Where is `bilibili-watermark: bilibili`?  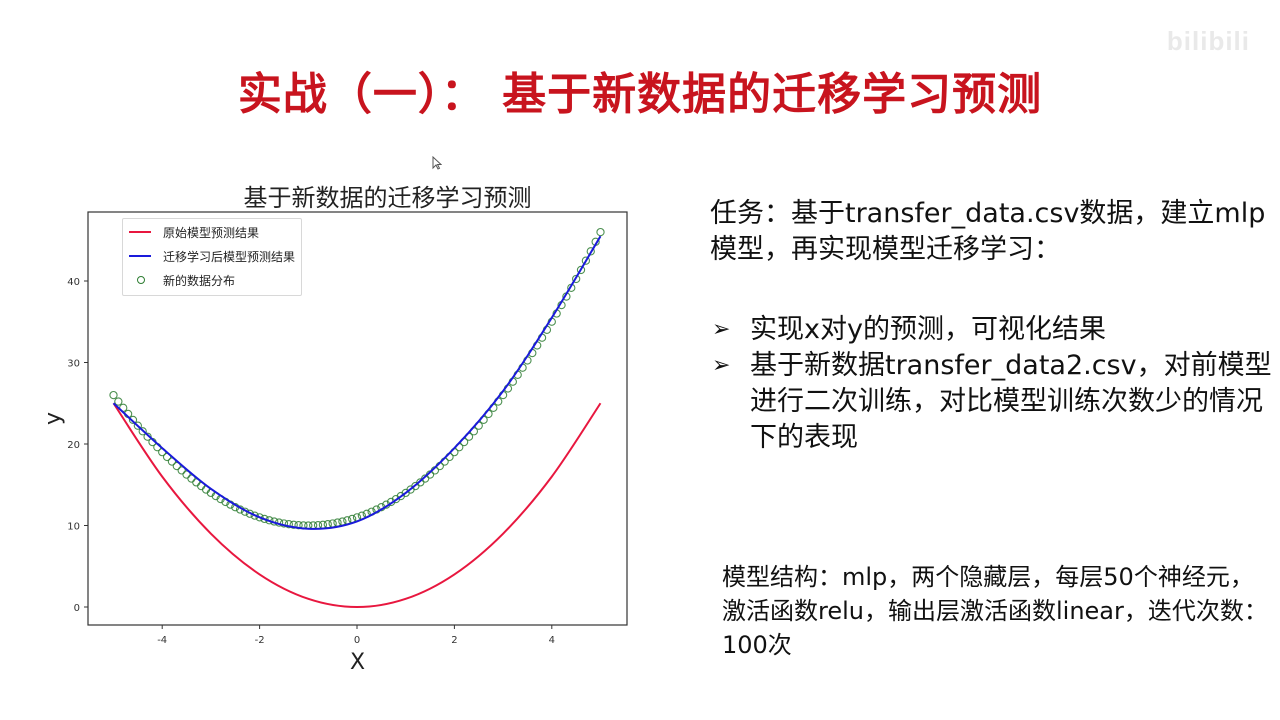
bilibili-watermark: bilibili is located at coordinates (1208, 41).